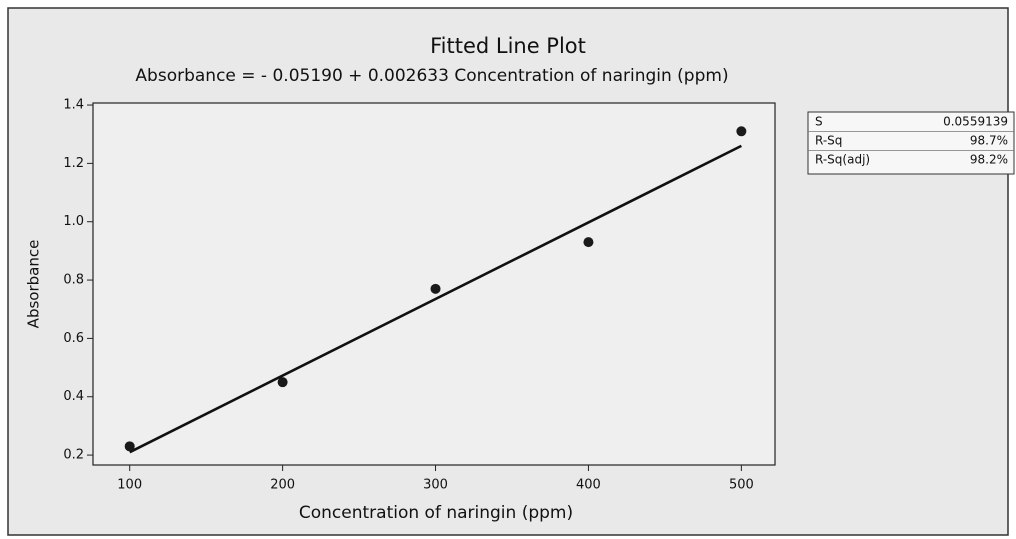 The image size is (1016, 539). Describe the element at coordinates (989, 141) in the screenshot. I see `stat-value: 98.7%` at that location.